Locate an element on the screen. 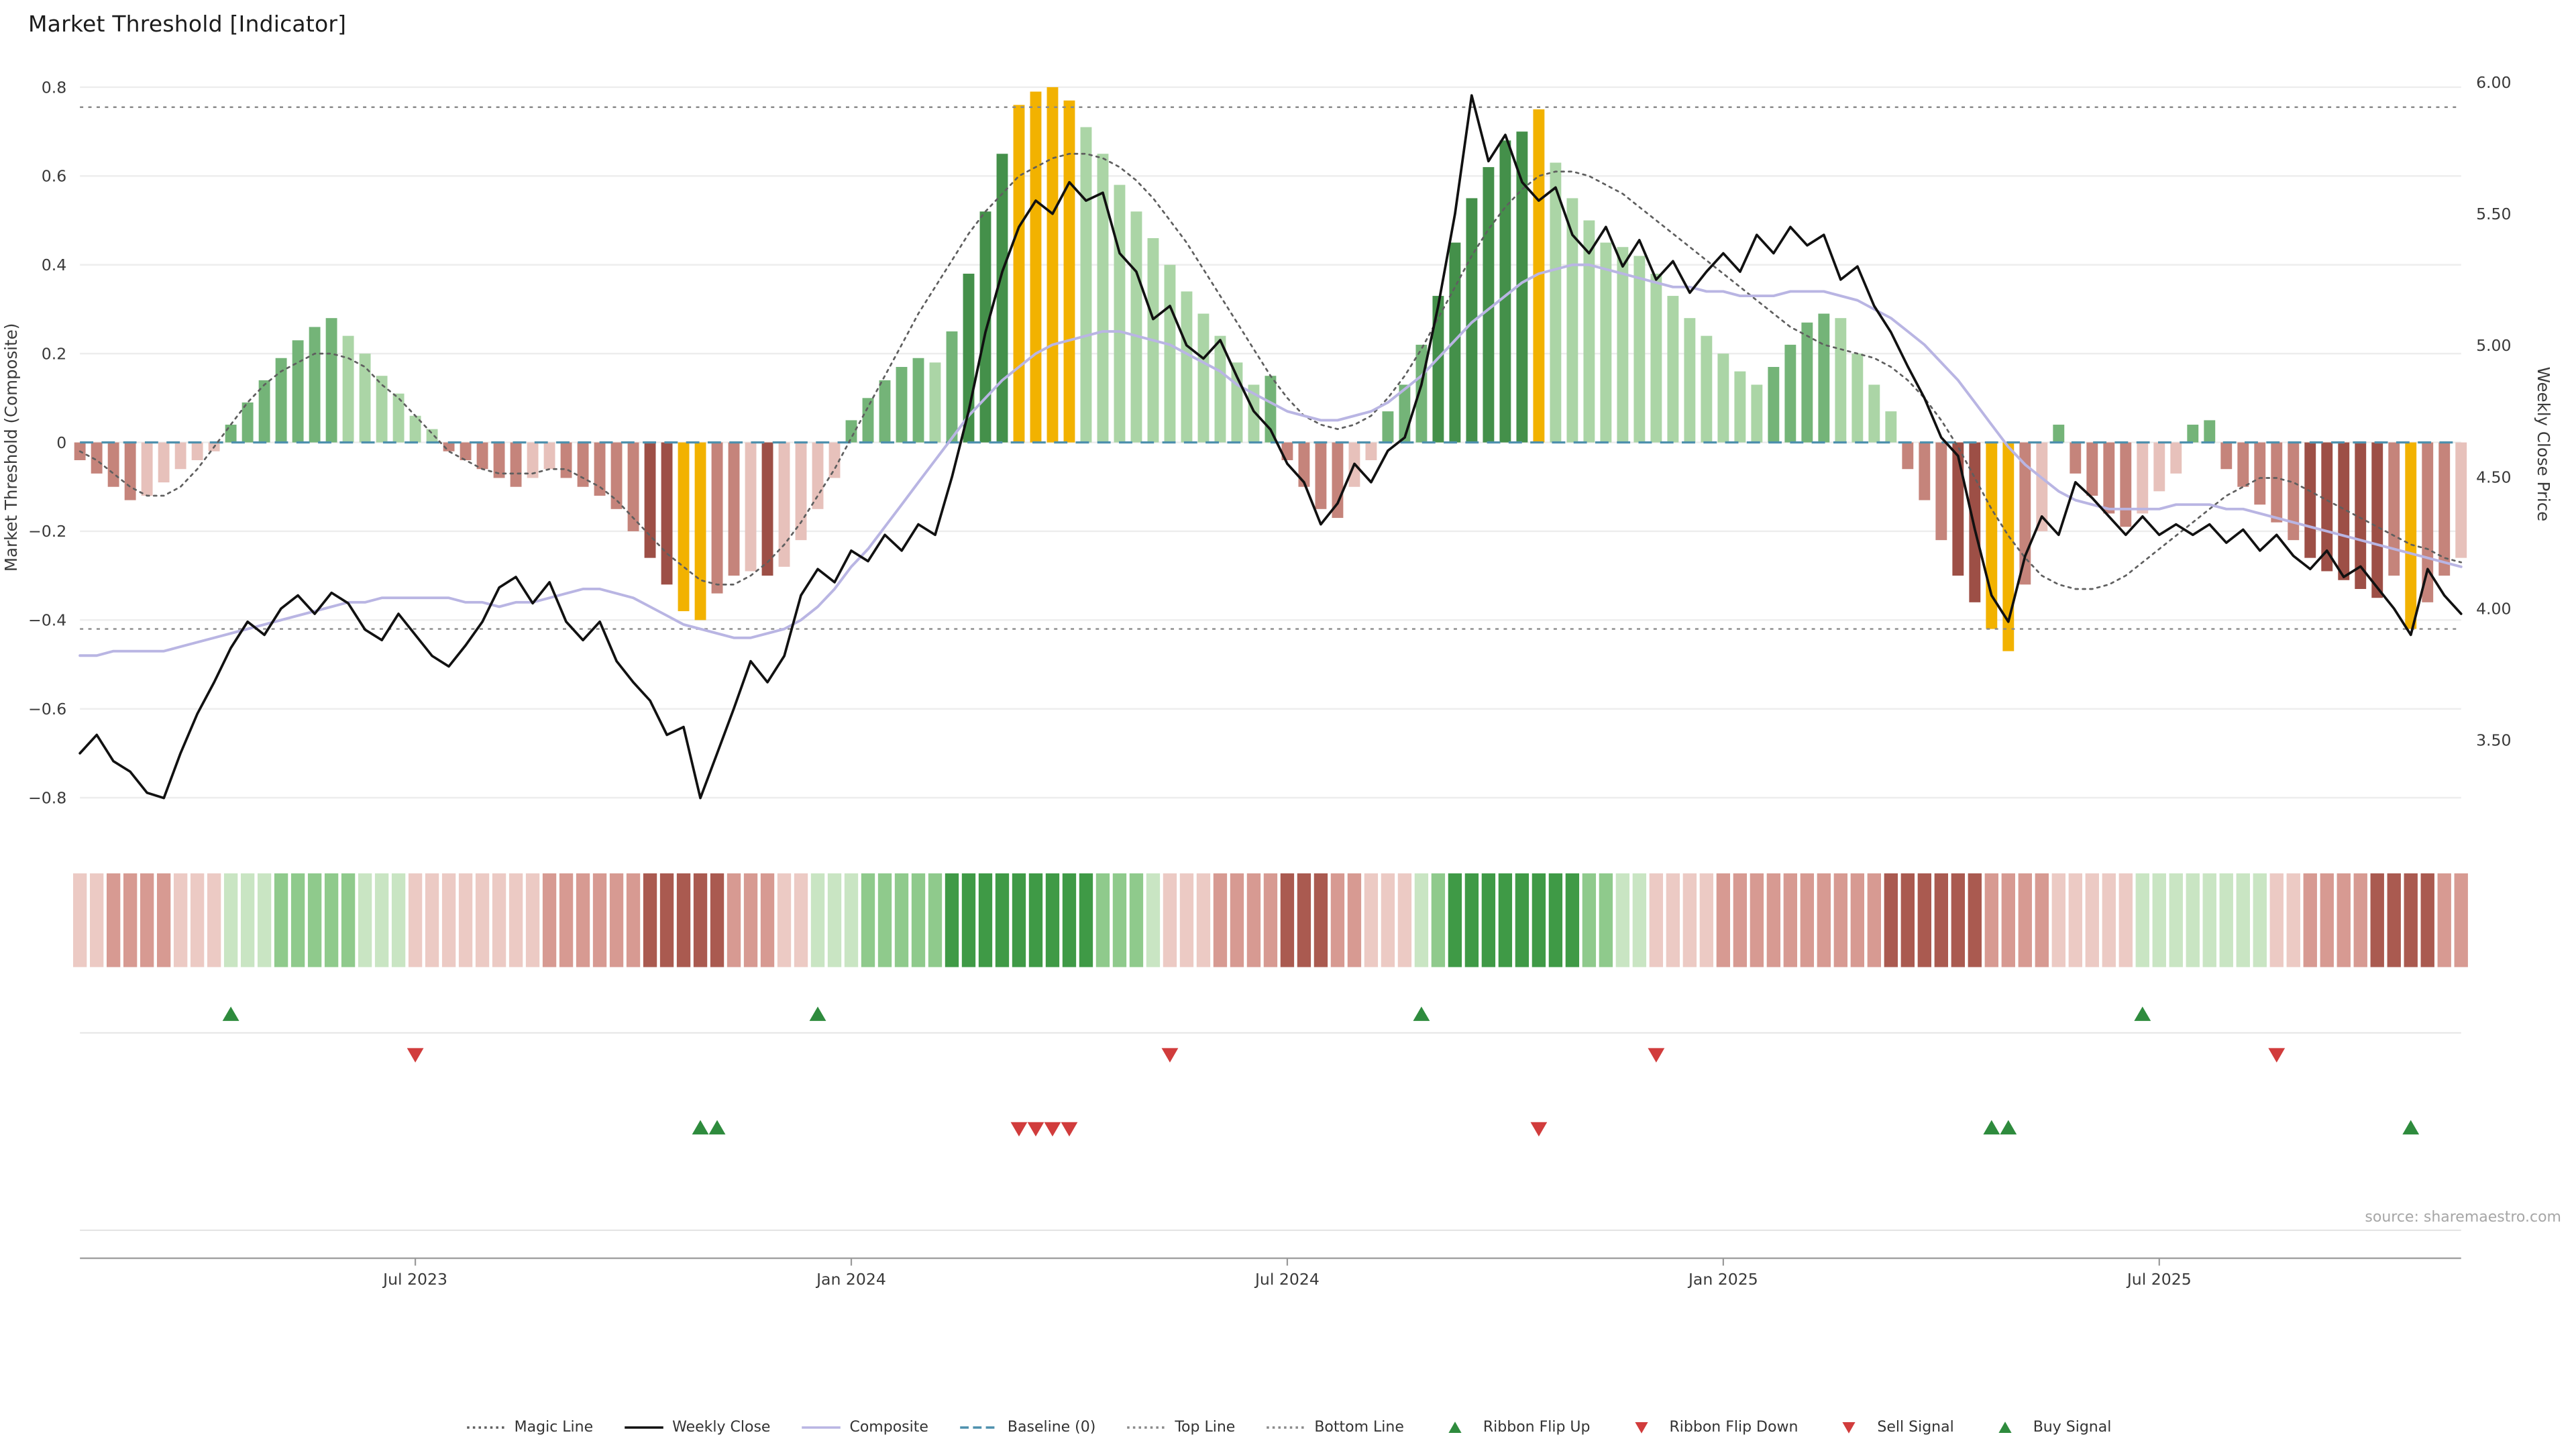 This screenshot has height=1449, width=2576. legend-item-weekly-close: Weekly Close is located at coordinates (696, 1427).